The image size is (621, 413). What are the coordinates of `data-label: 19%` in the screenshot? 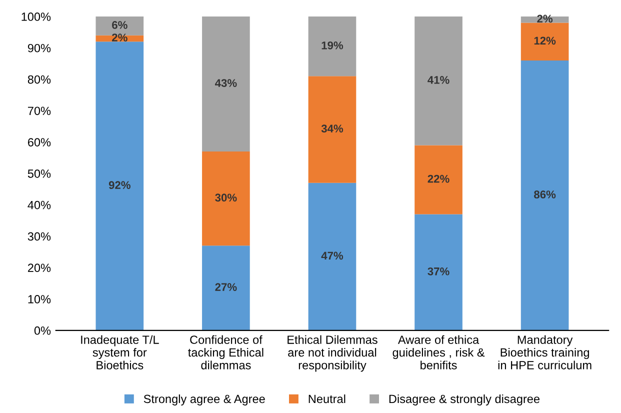 It's located at (333, 45).